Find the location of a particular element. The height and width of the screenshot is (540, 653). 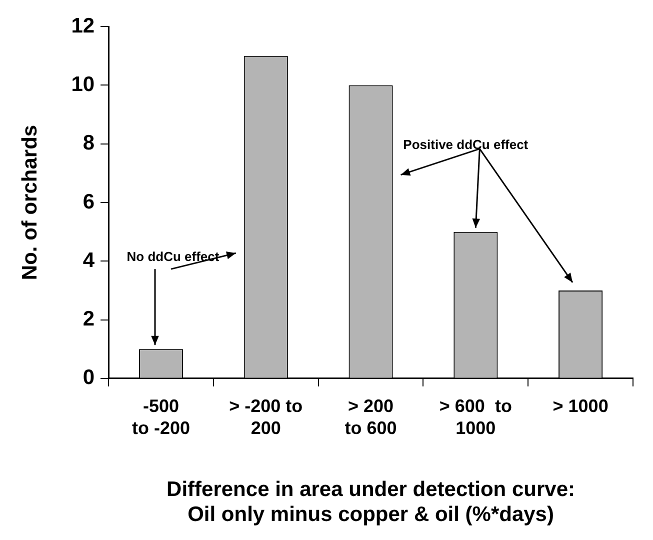

x-tick-label: > 1000 is located at coordinates (580, 406).